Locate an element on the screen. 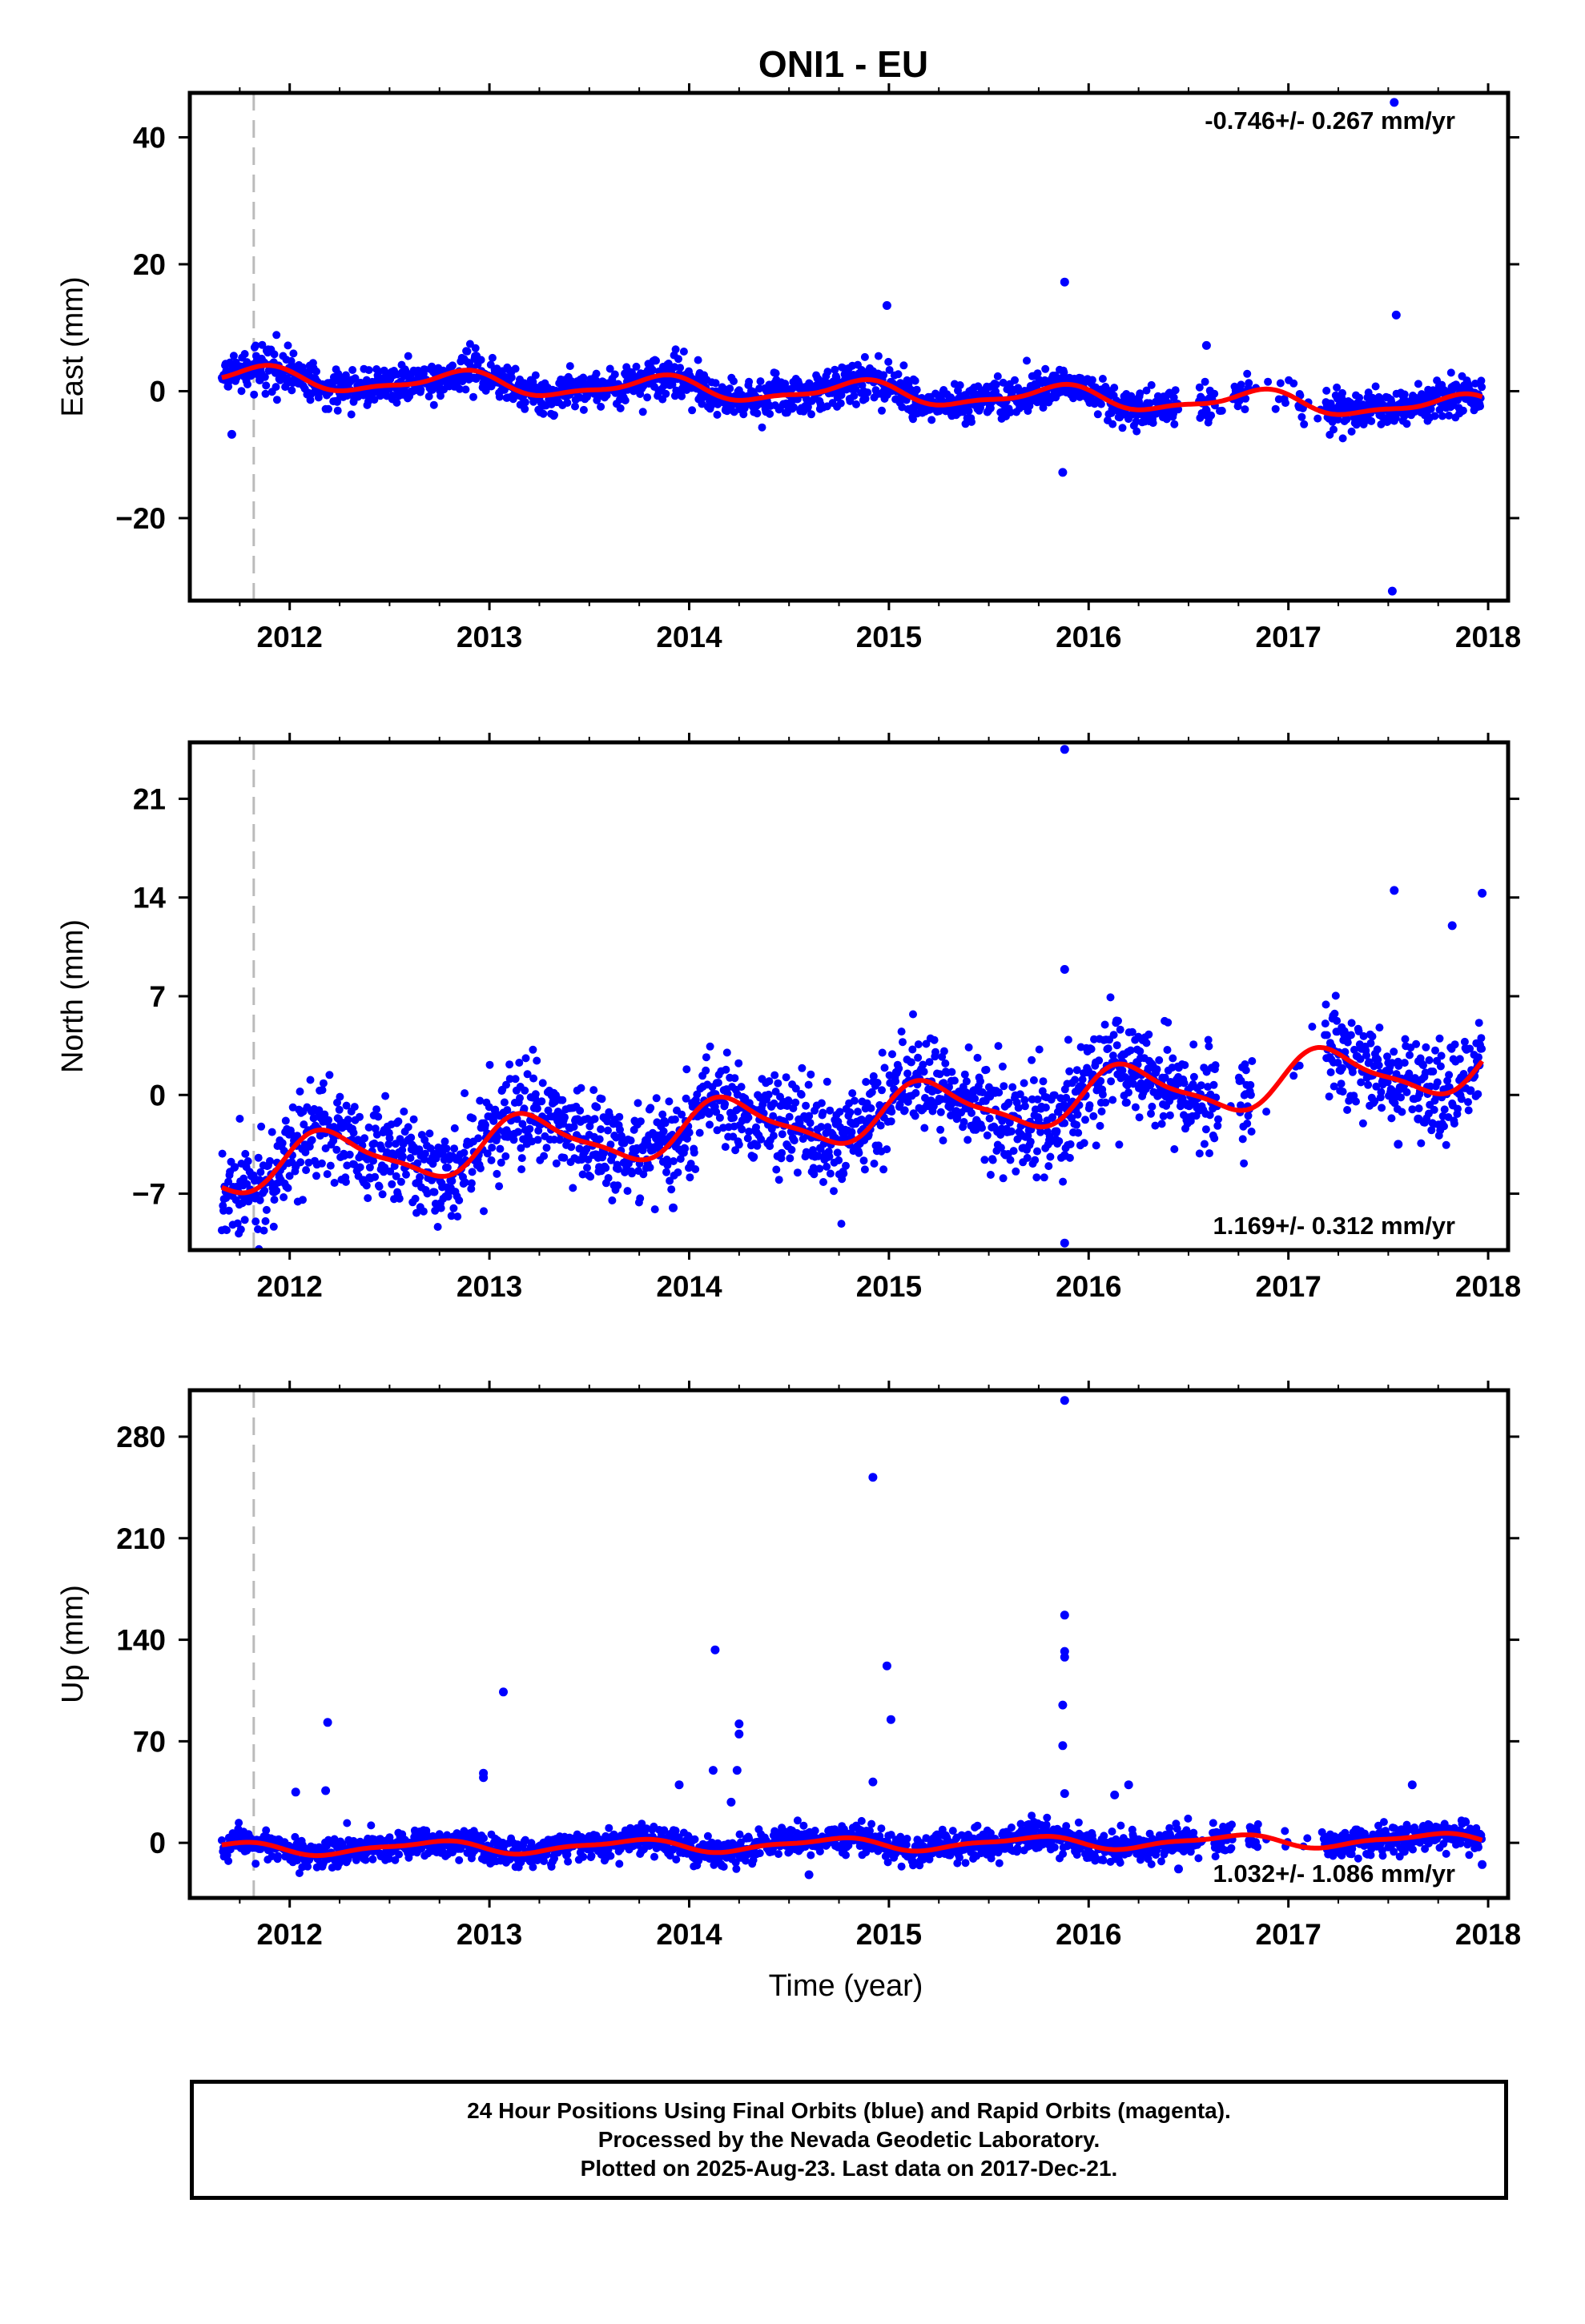 This screenshot has height=2324, width=1585. y-tick-label: 40 is located at coordinates (149, 137).